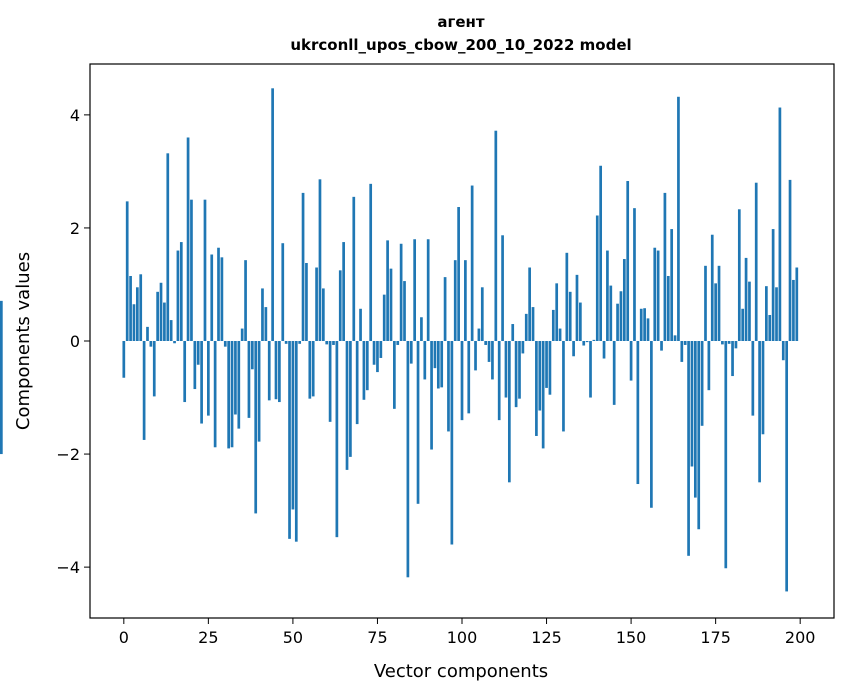 This screenshot has width=847, height=696. What do you see at coordinates (460, 22) in the screenshot?
I see `chart-title: агент` at bounding box center [460, 22].